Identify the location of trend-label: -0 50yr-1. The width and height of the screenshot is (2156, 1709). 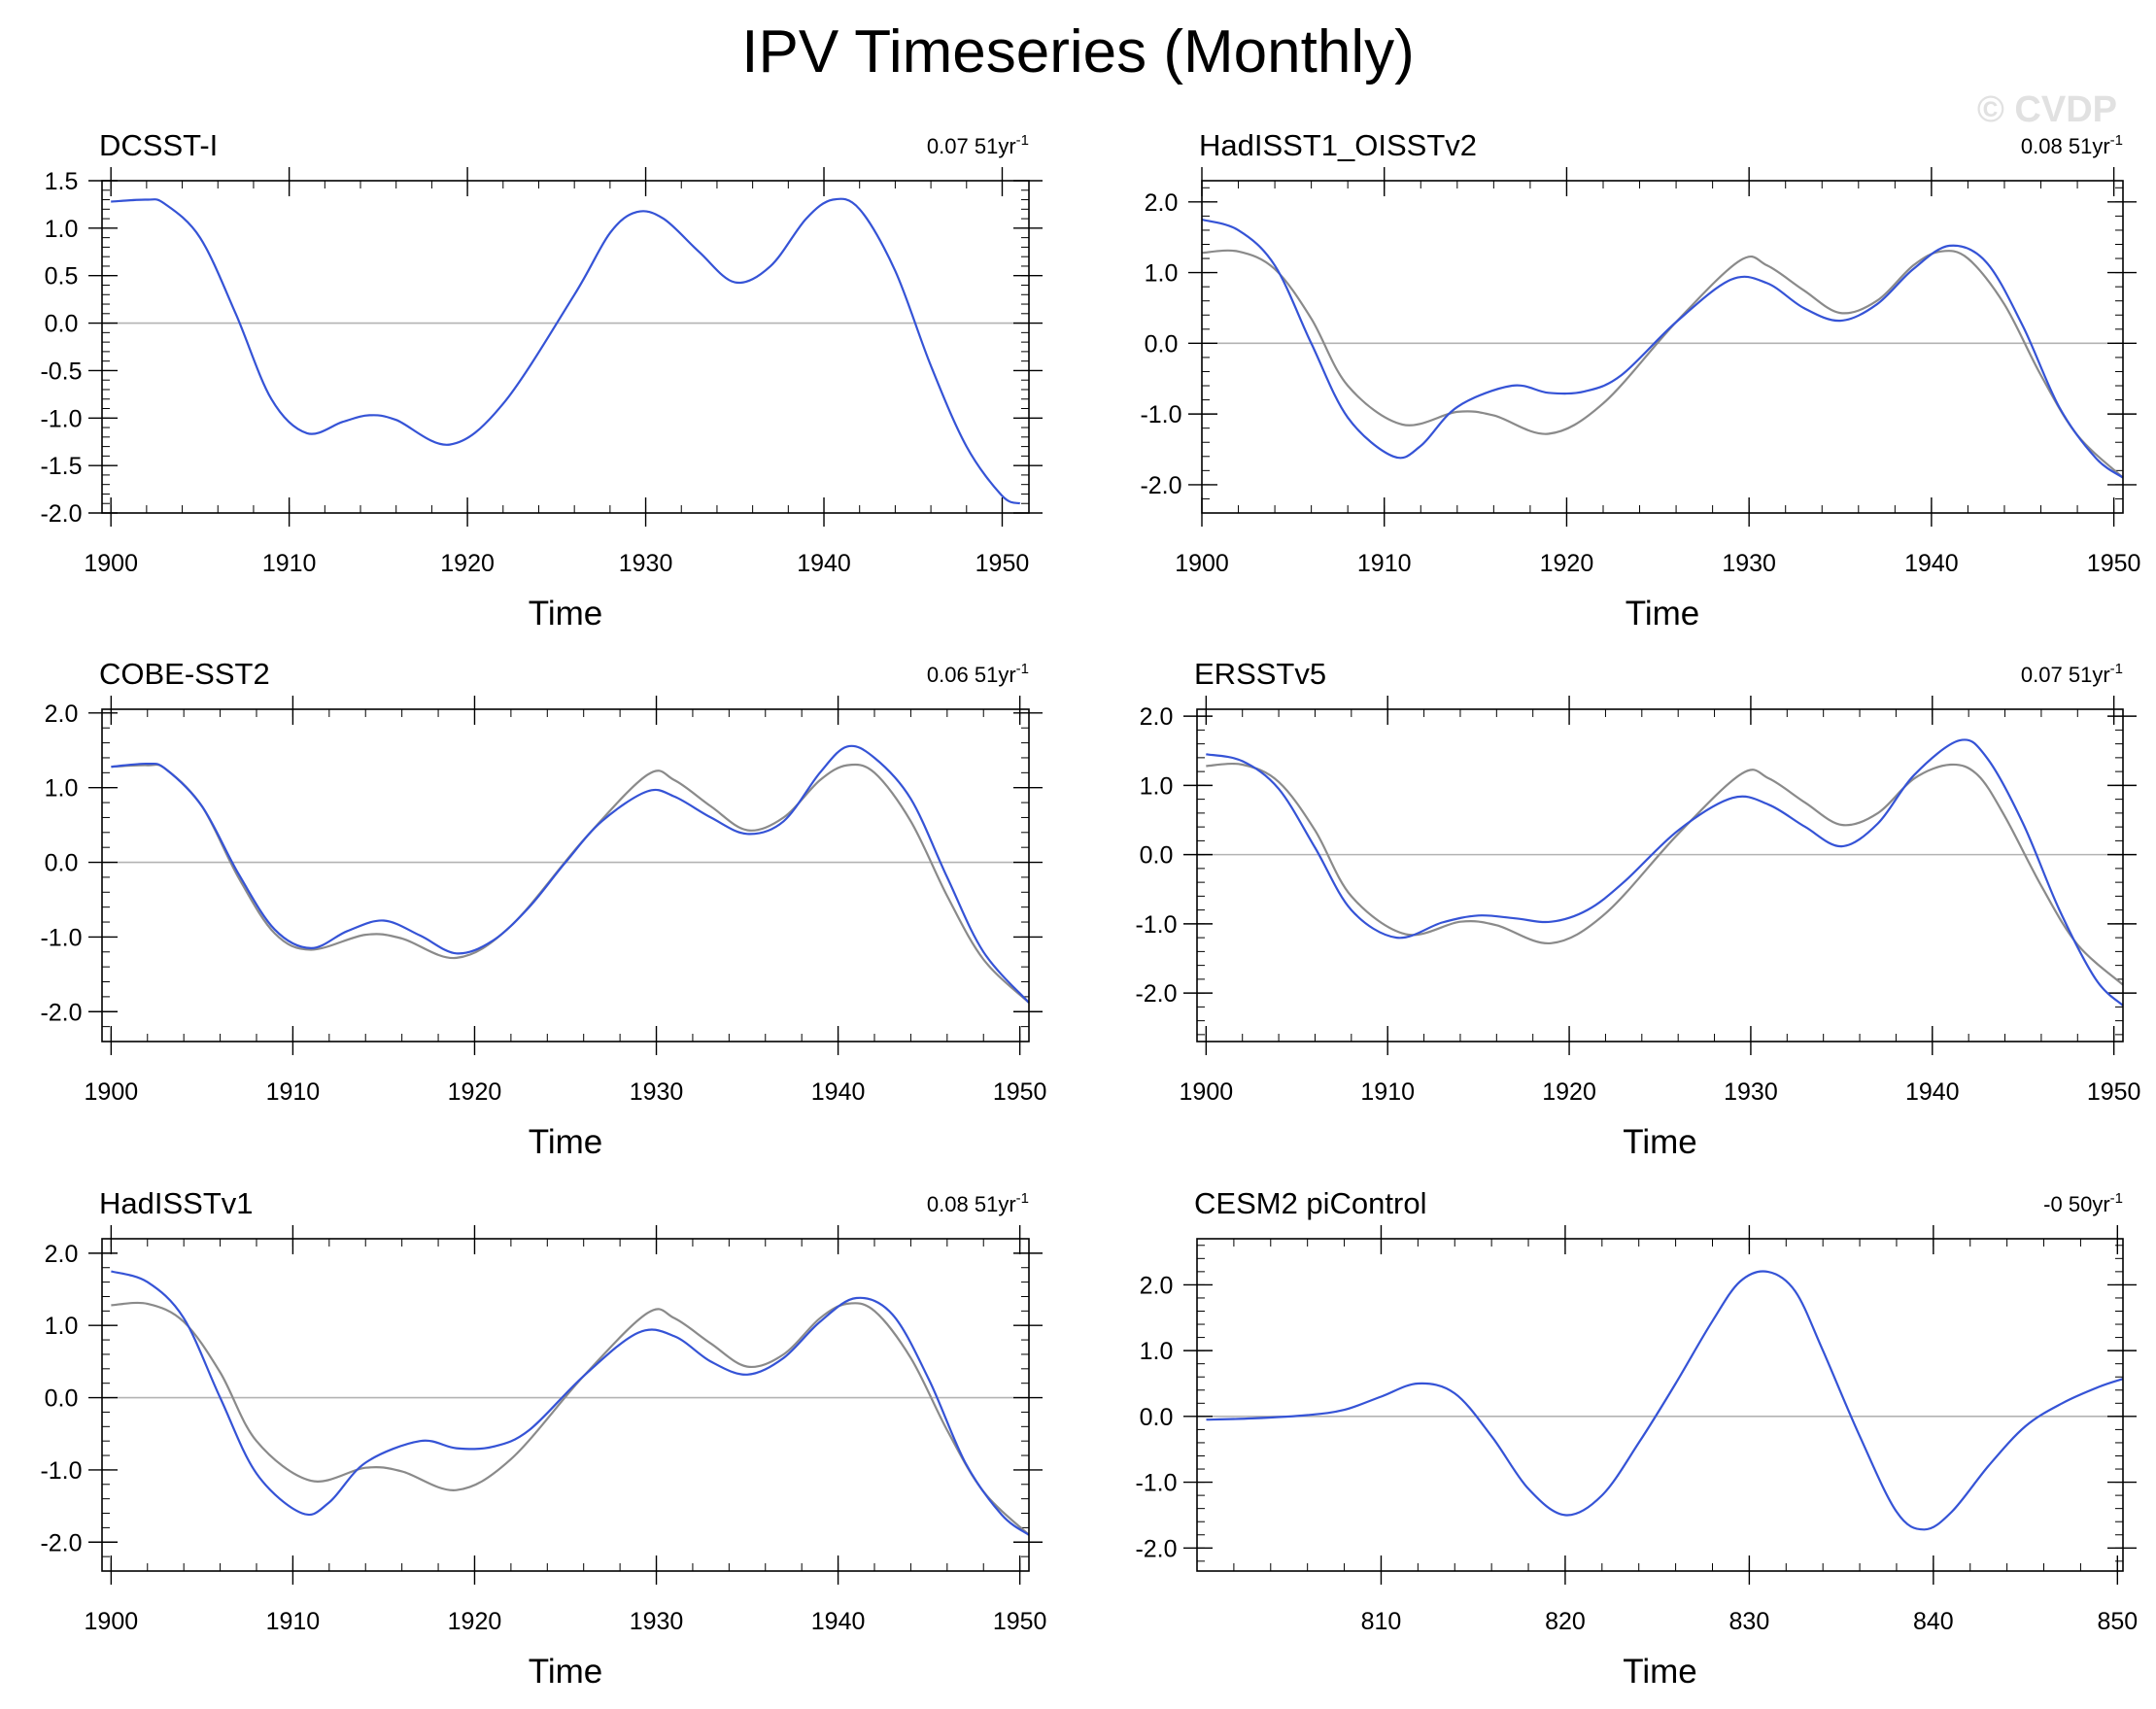
(2083, 1203).